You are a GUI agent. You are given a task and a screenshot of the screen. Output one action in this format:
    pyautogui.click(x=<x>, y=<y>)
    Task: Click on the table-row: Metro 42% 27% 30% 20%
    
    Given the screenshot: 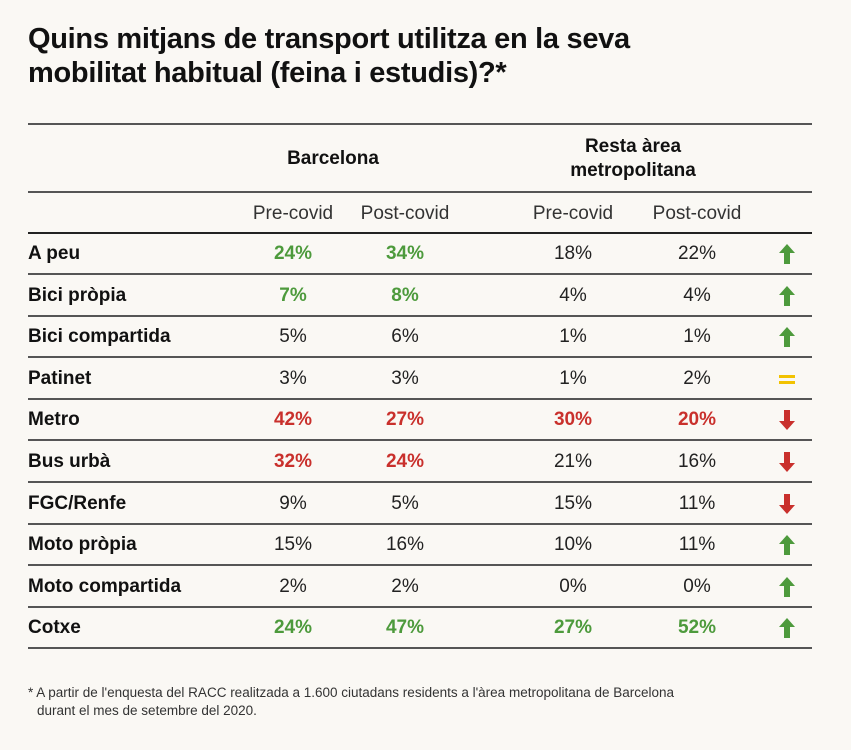 What is the action you would take?
    pyautogui.click(x=420, y=420)
    